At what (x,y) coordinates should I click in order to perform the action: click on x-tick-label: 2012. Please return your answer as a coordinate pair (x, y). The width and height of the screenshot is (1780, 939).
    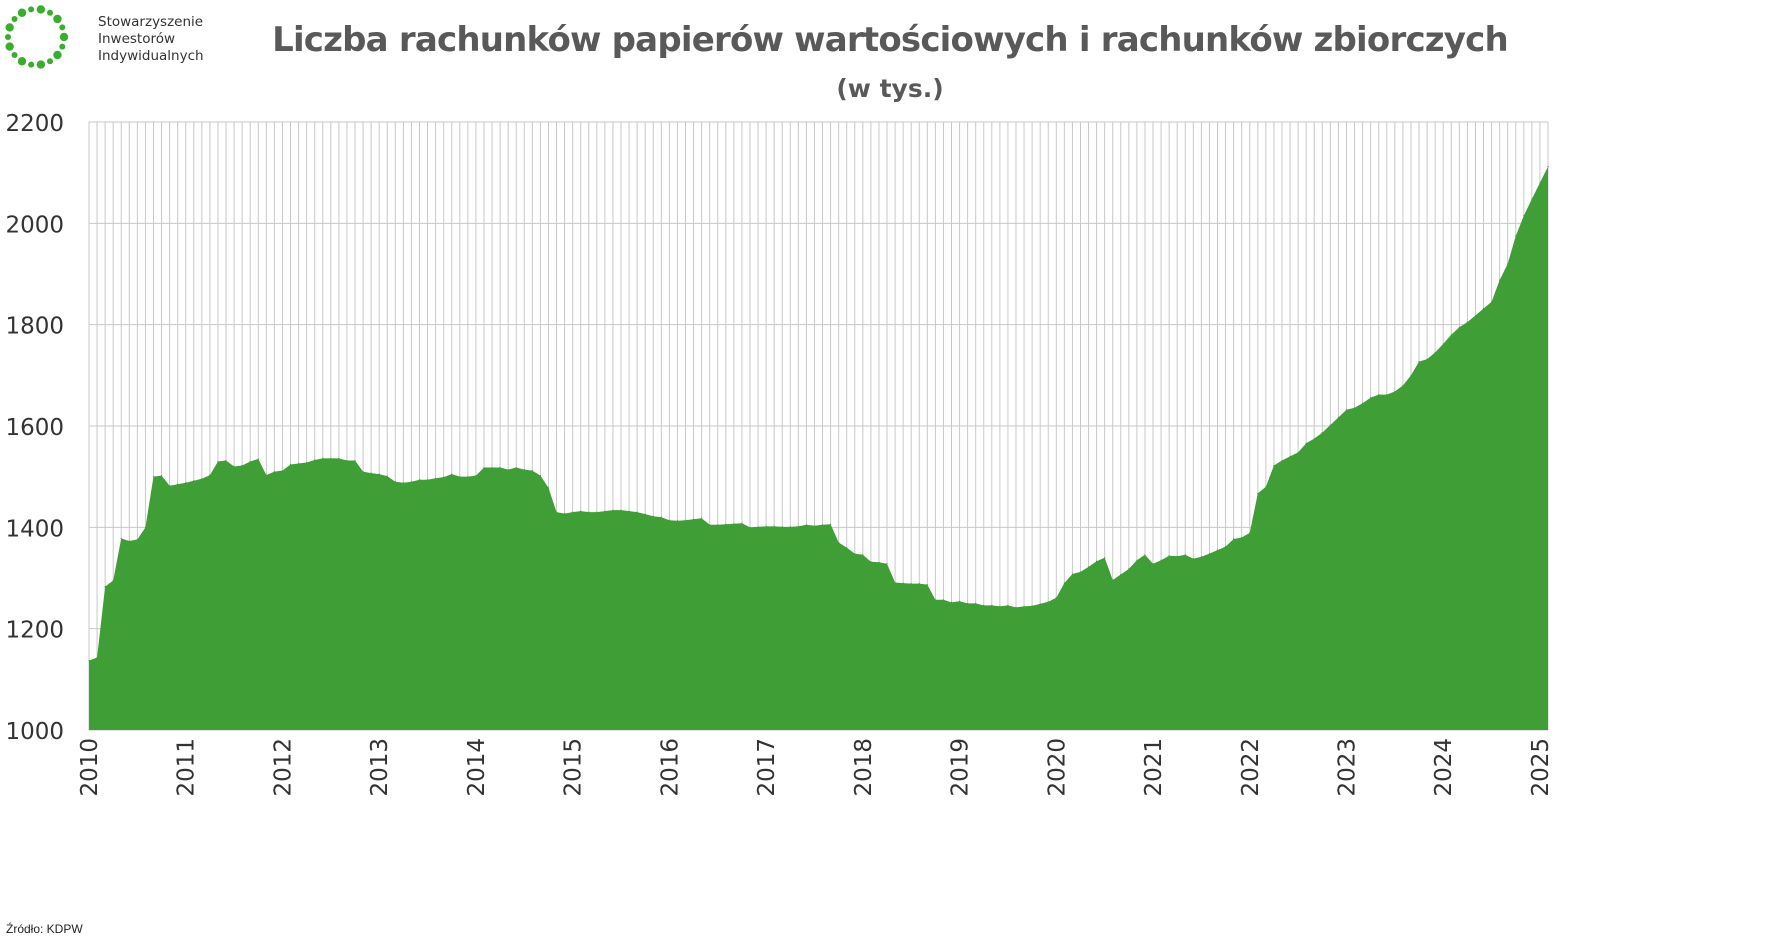
    Looking at the image, I should click on (283, 767).